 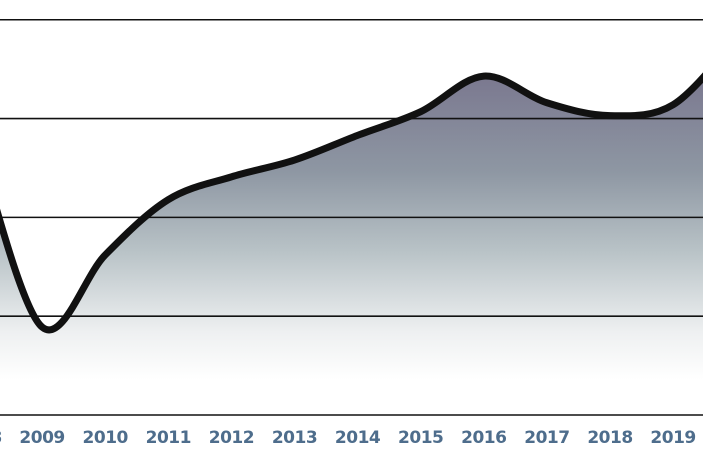 I want to click on x-tick-label: 2010, so click(x=106, y=438).